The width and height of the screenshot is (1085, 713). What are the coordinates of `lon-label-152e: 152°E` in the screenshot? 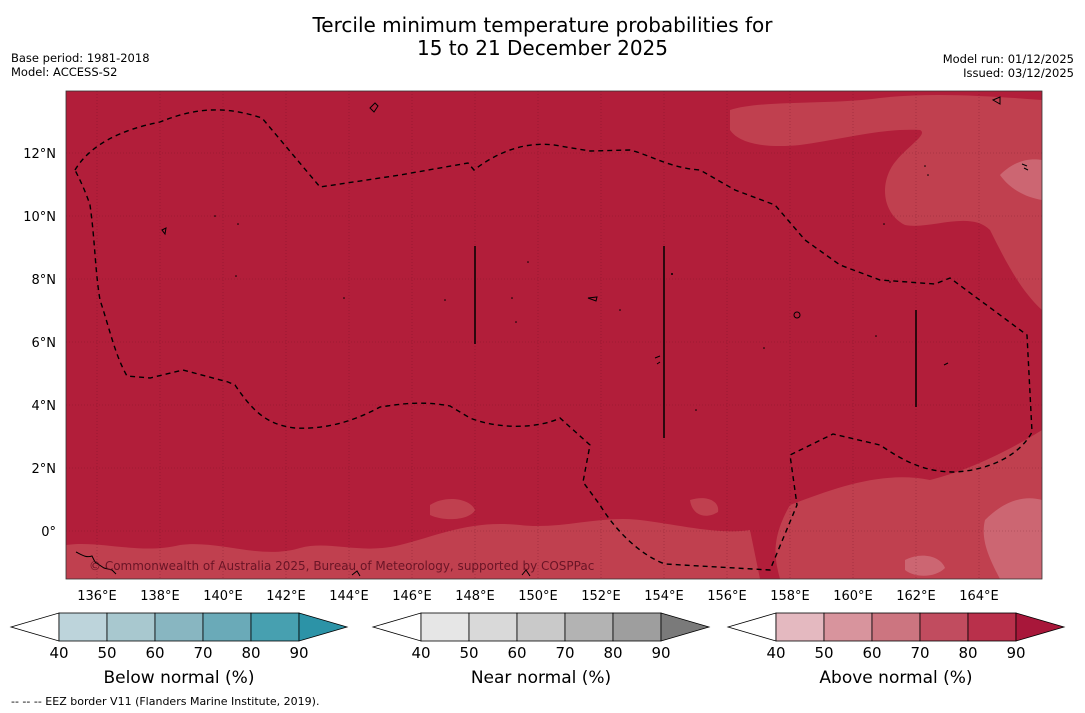 It's located at (601, 596).